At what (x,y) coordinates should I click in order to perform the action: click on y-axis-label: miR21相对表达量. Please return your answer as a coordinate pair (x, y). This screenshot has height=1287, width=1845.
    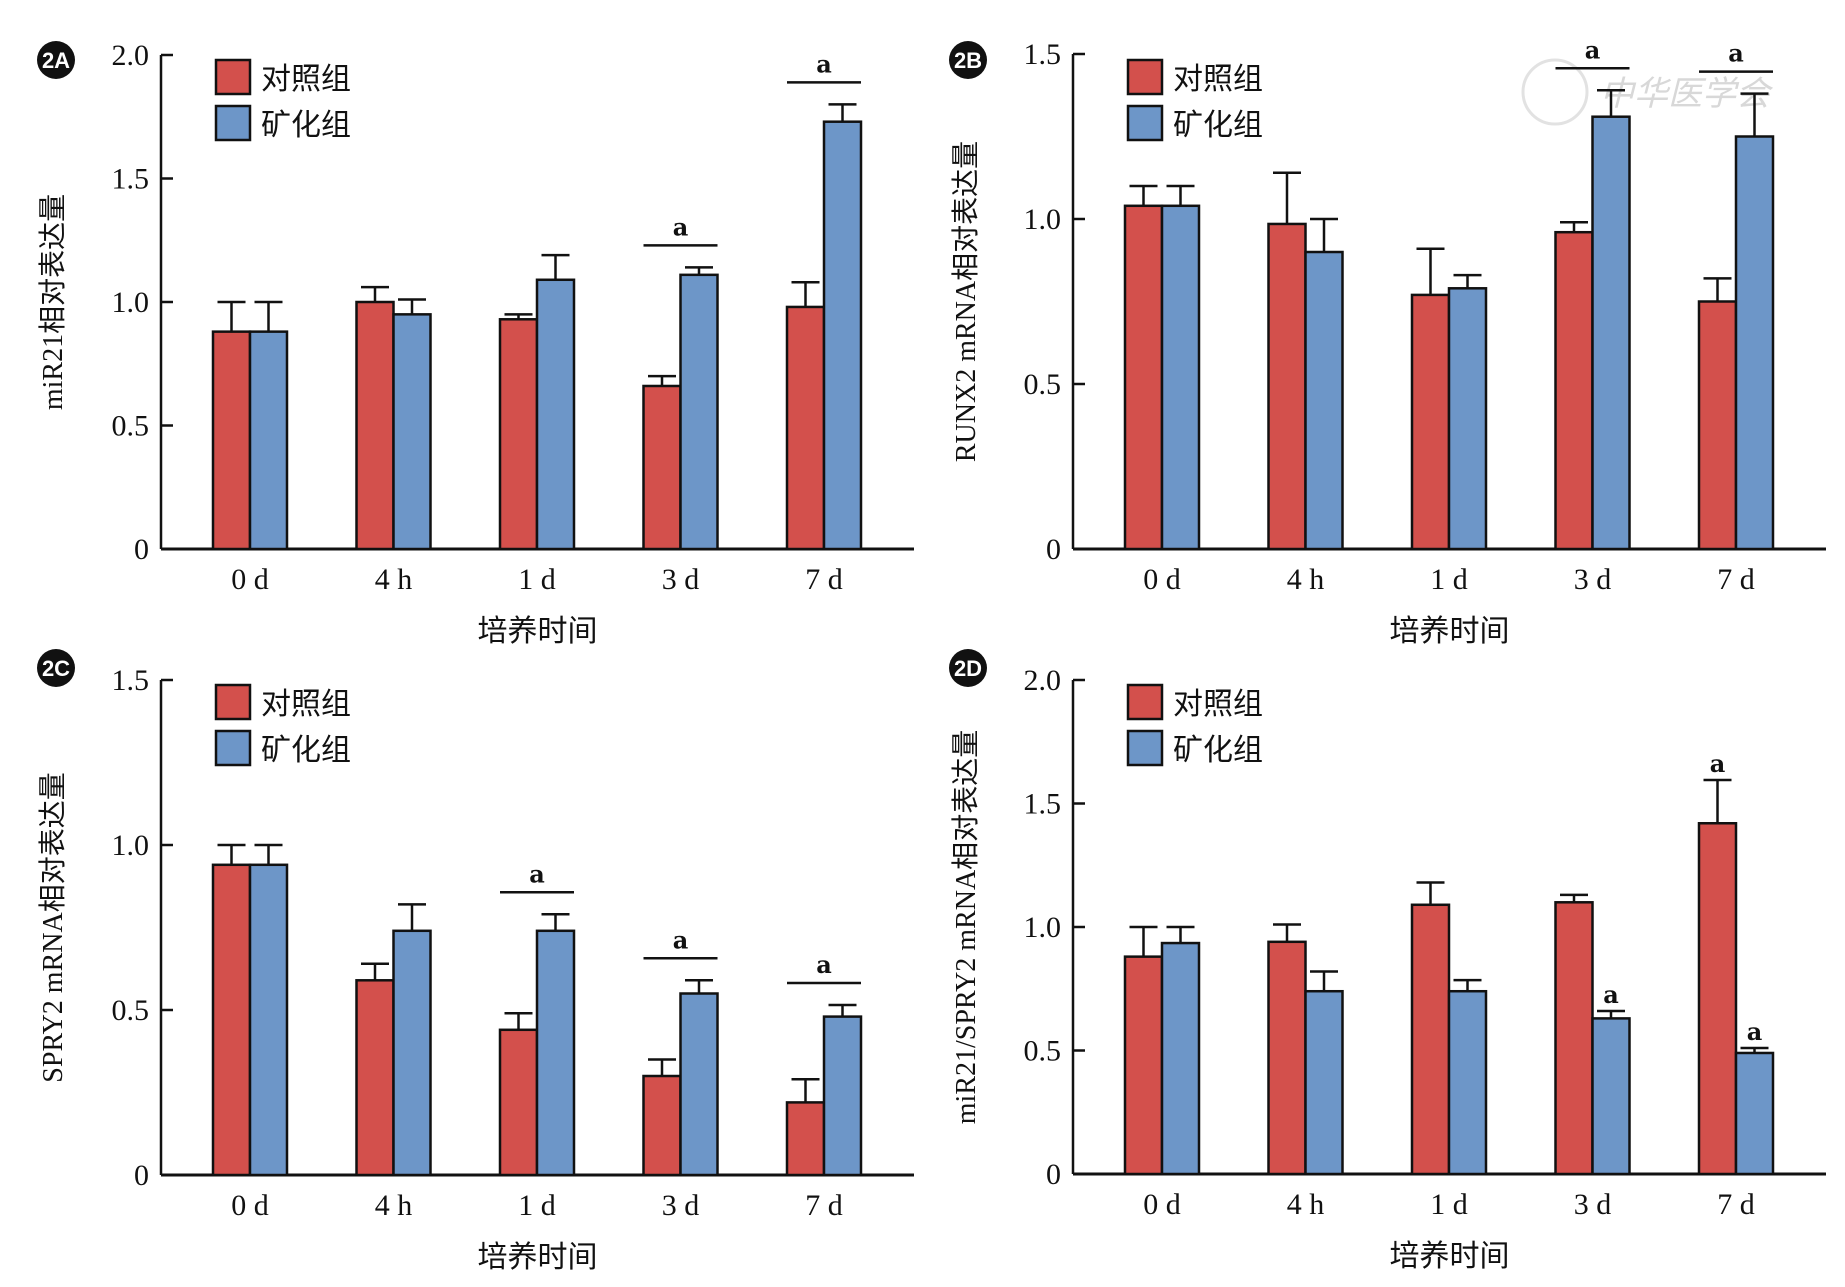
    Looking at the image, I should click on (53, 302).